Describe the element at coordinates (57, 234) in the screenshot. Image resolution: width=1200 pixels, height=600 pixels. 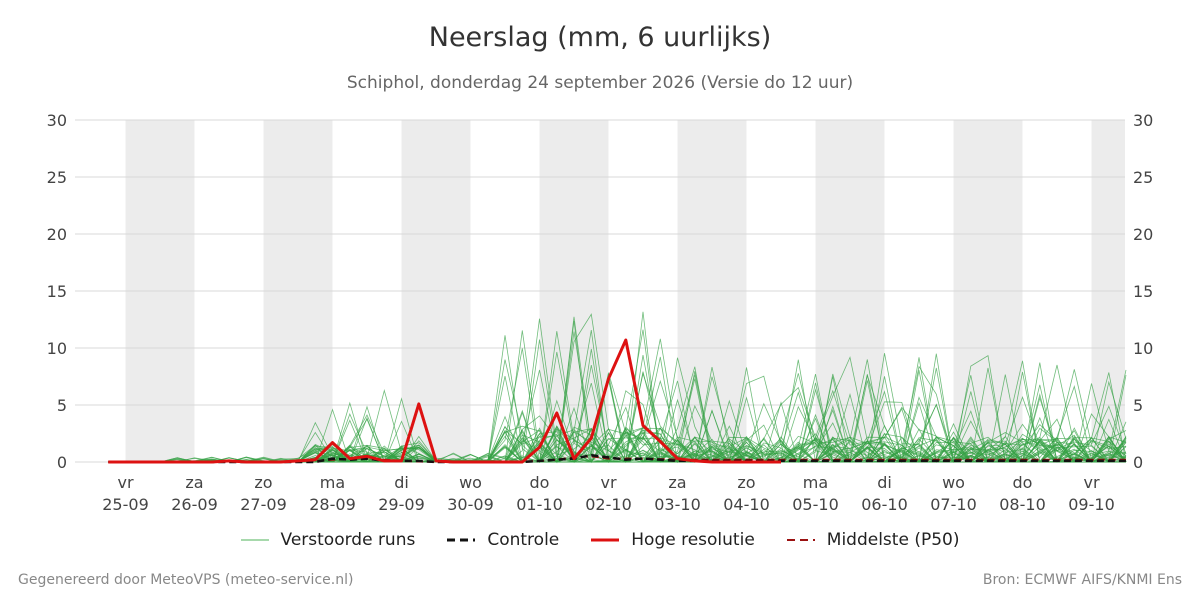
I see `y-tick-label-left: 20` at that location.